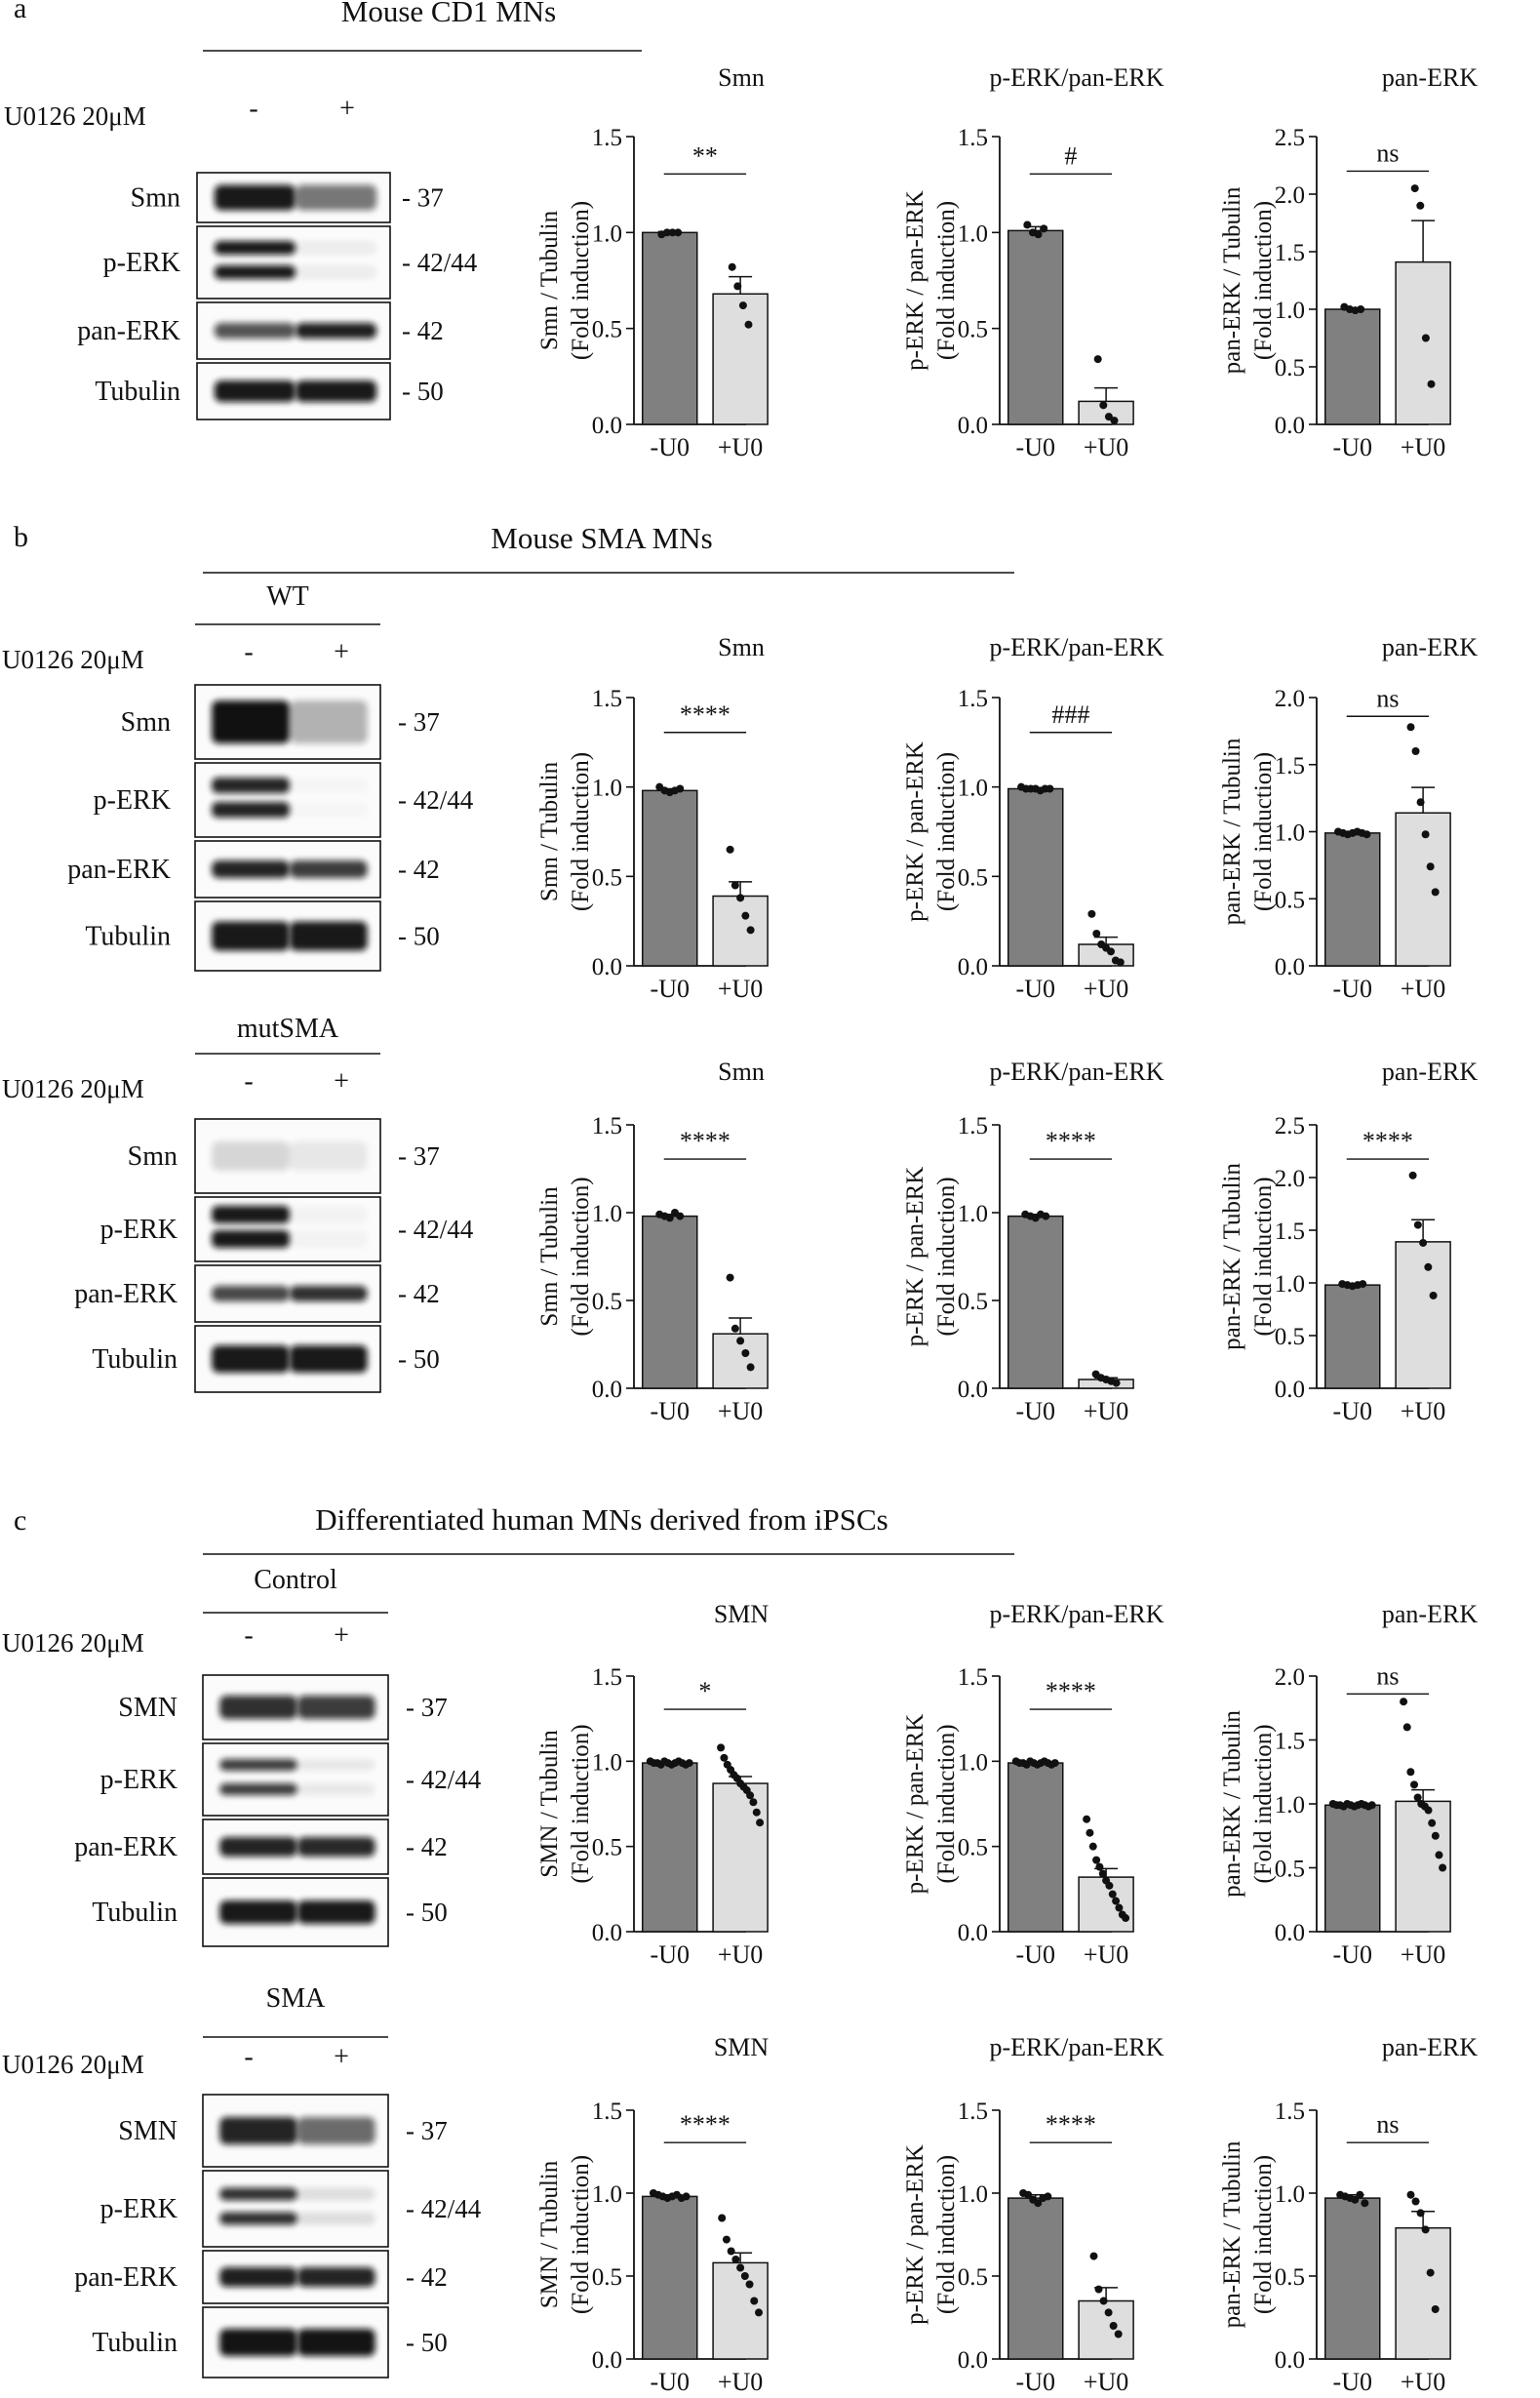 The image size is (1540, 2398). Describe the element at coordinates (1430, 647) in the screenshot. I see `chart-title: pan-ERK` at that location.